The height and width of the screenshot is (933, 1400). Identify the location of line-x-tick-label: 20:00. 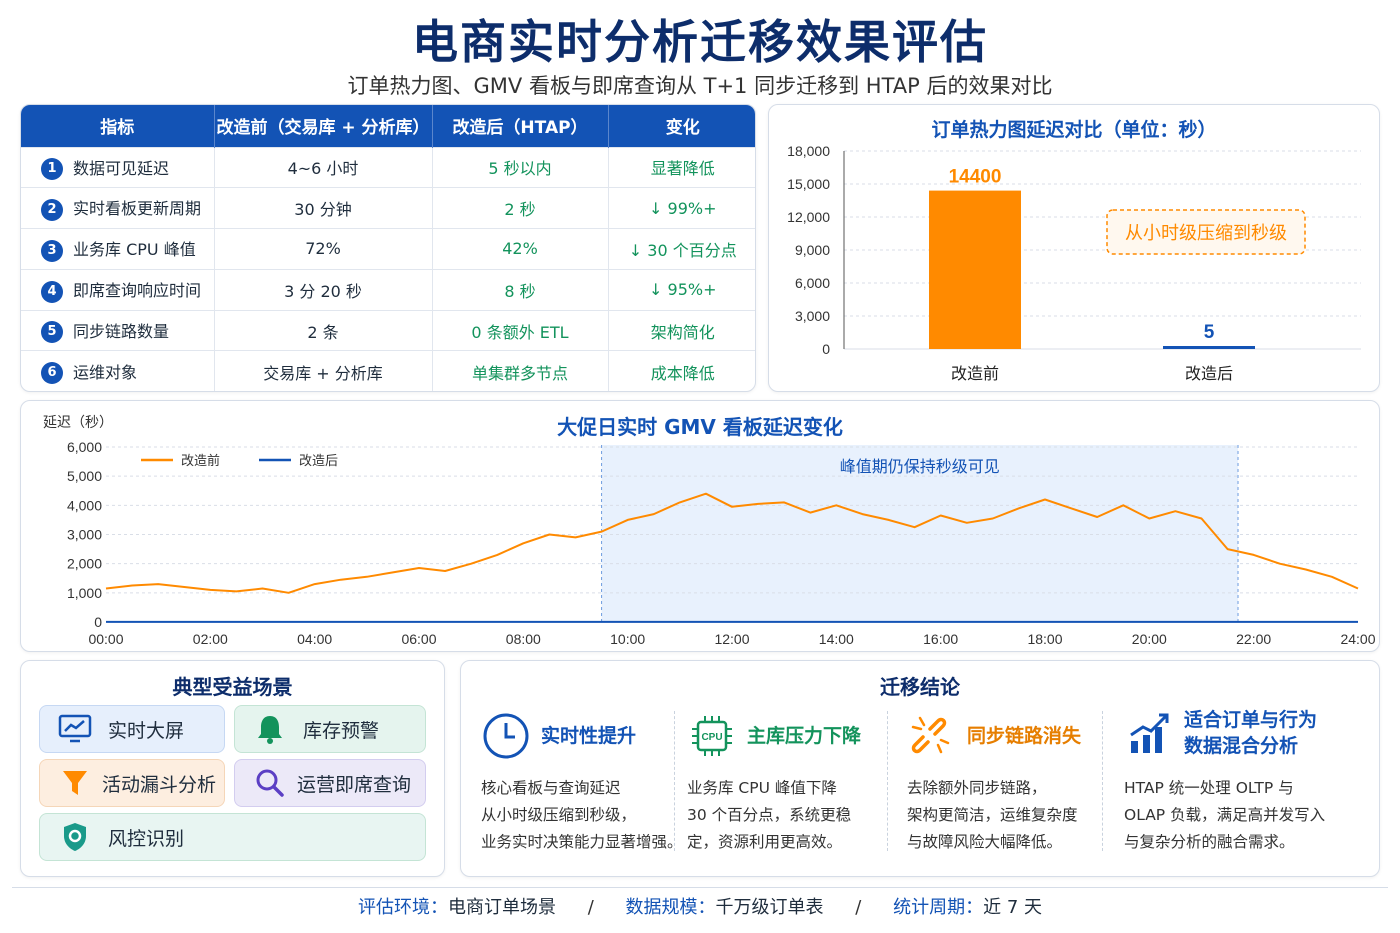
(1149, 639).